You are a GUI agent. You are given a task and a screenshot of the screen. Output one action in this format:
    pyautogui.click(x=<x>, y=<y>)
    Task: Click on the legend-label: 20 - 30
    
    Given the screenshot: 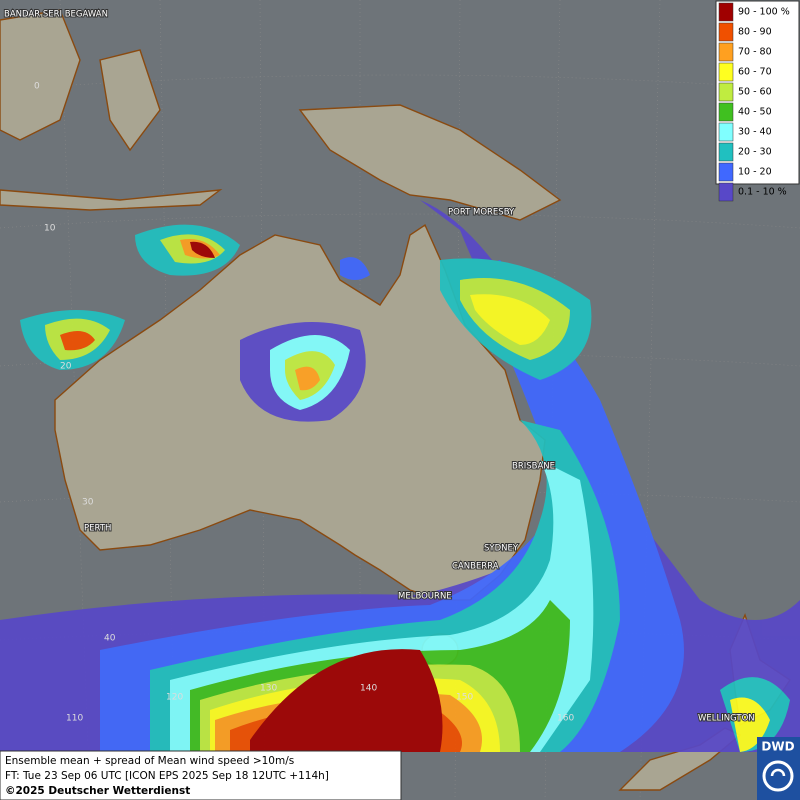 What is the action you would take?
    pyautogui.click(x=755, y=152)
    